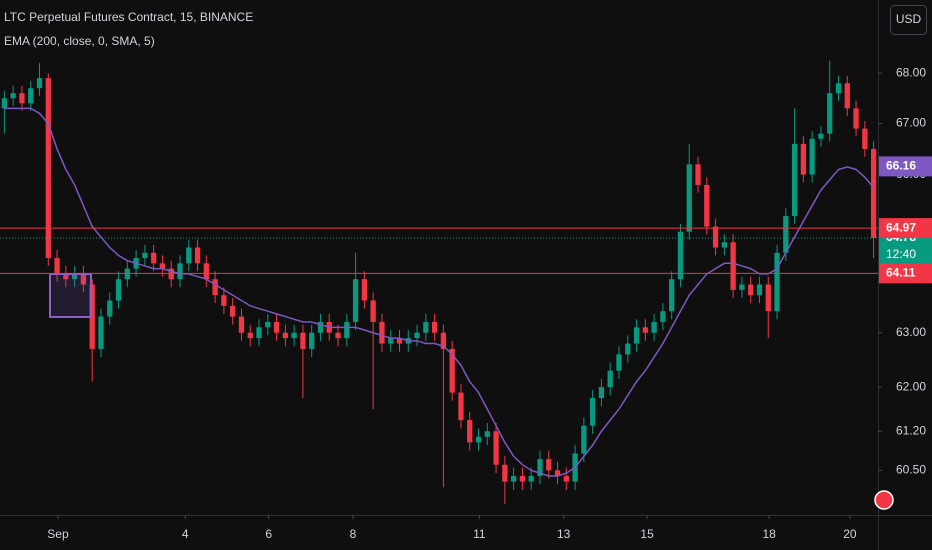 Image resolution: width=932 pixels, height=550 pixels. What do you see at coordinates (901, 166) in the screenshot?
I see `ema-price-label: 66.16` at bounding box center [901, 166].